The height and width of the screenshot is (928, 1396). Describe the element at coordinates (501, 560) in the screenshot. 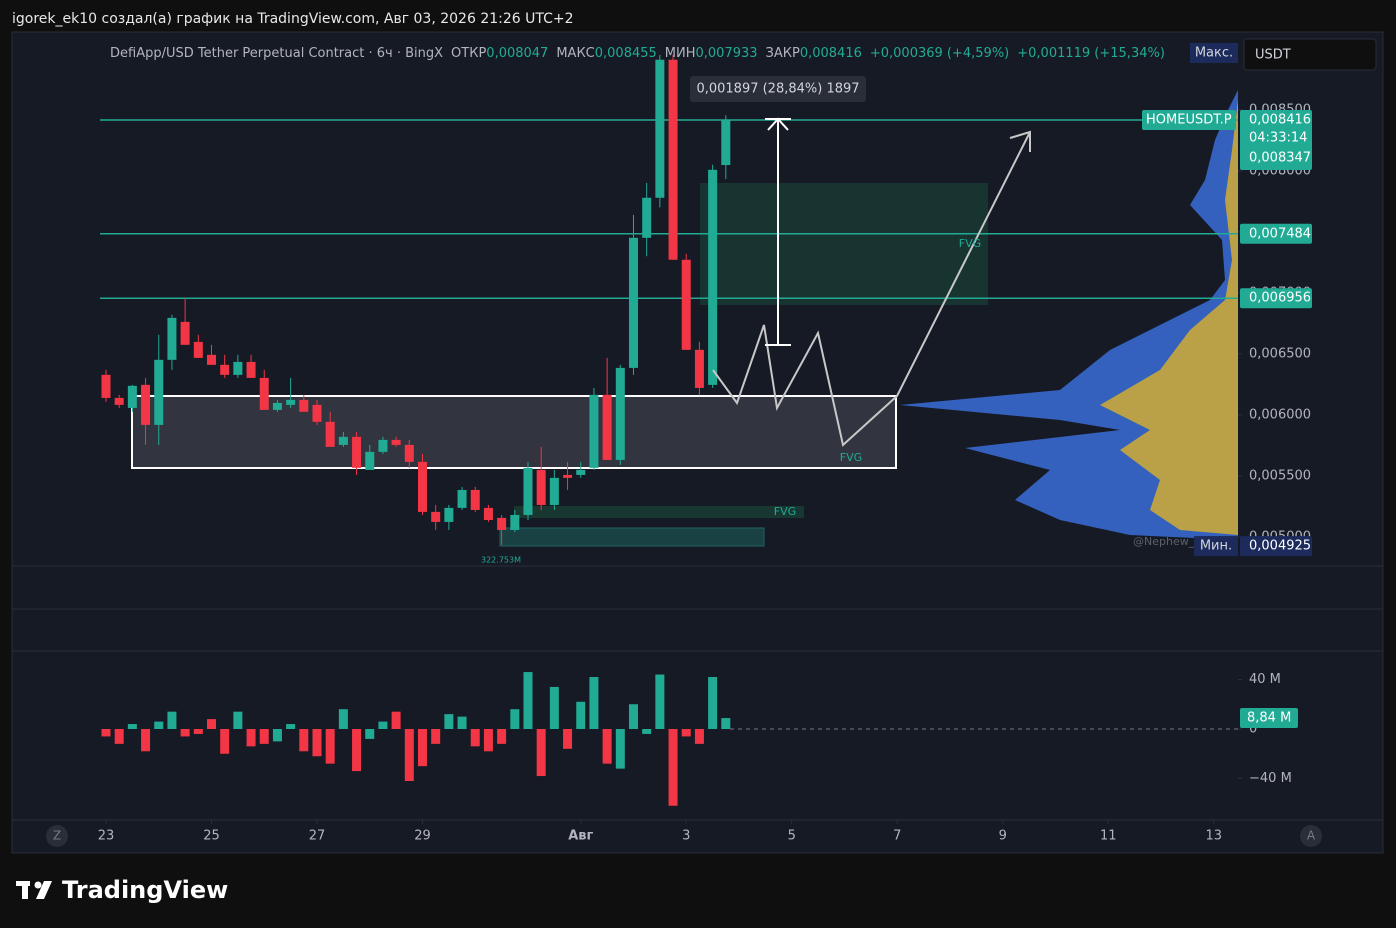

I see `volume-note: 322.753M` at that location.